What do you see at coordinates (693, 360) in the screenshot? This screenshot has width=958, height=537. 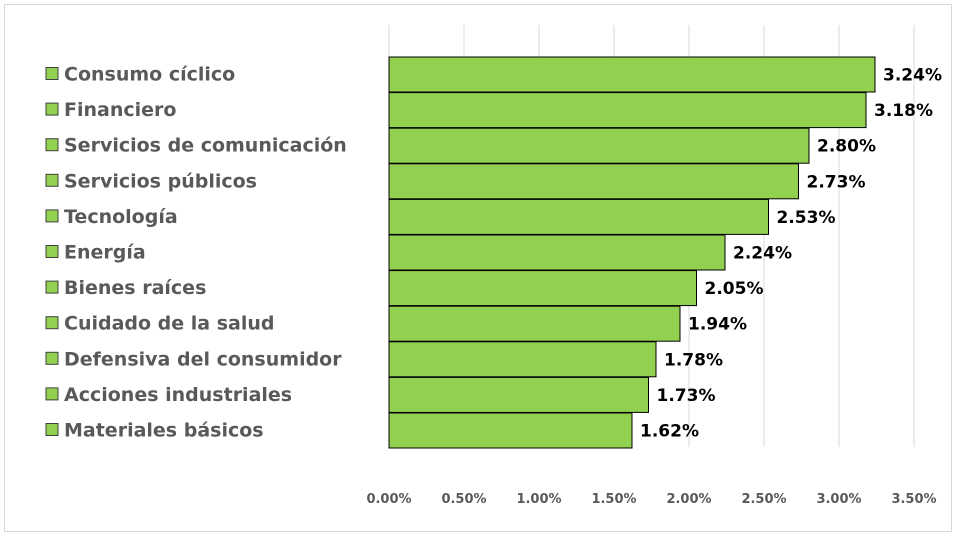 I see `data-label: 1.78%` at bounding box center [693, 360].